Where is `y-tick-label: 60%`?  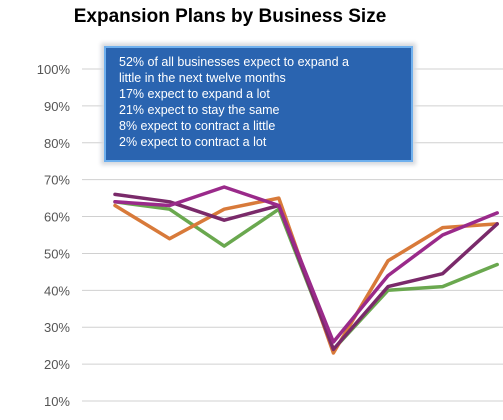 y-tick-label: 60% is located at coordinates (57, 217).